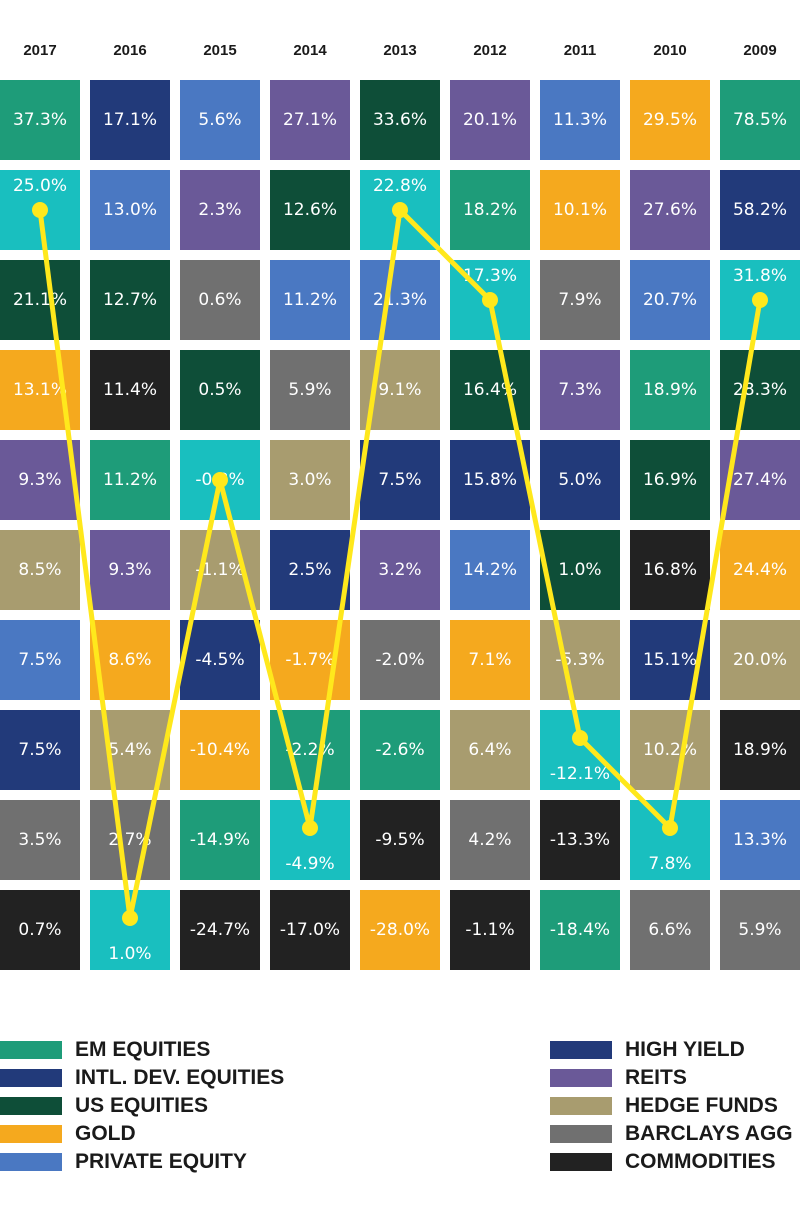 The image size is (800, 1223). I want to click on cell-2016-hy: 17.1%, so click(130, 120).